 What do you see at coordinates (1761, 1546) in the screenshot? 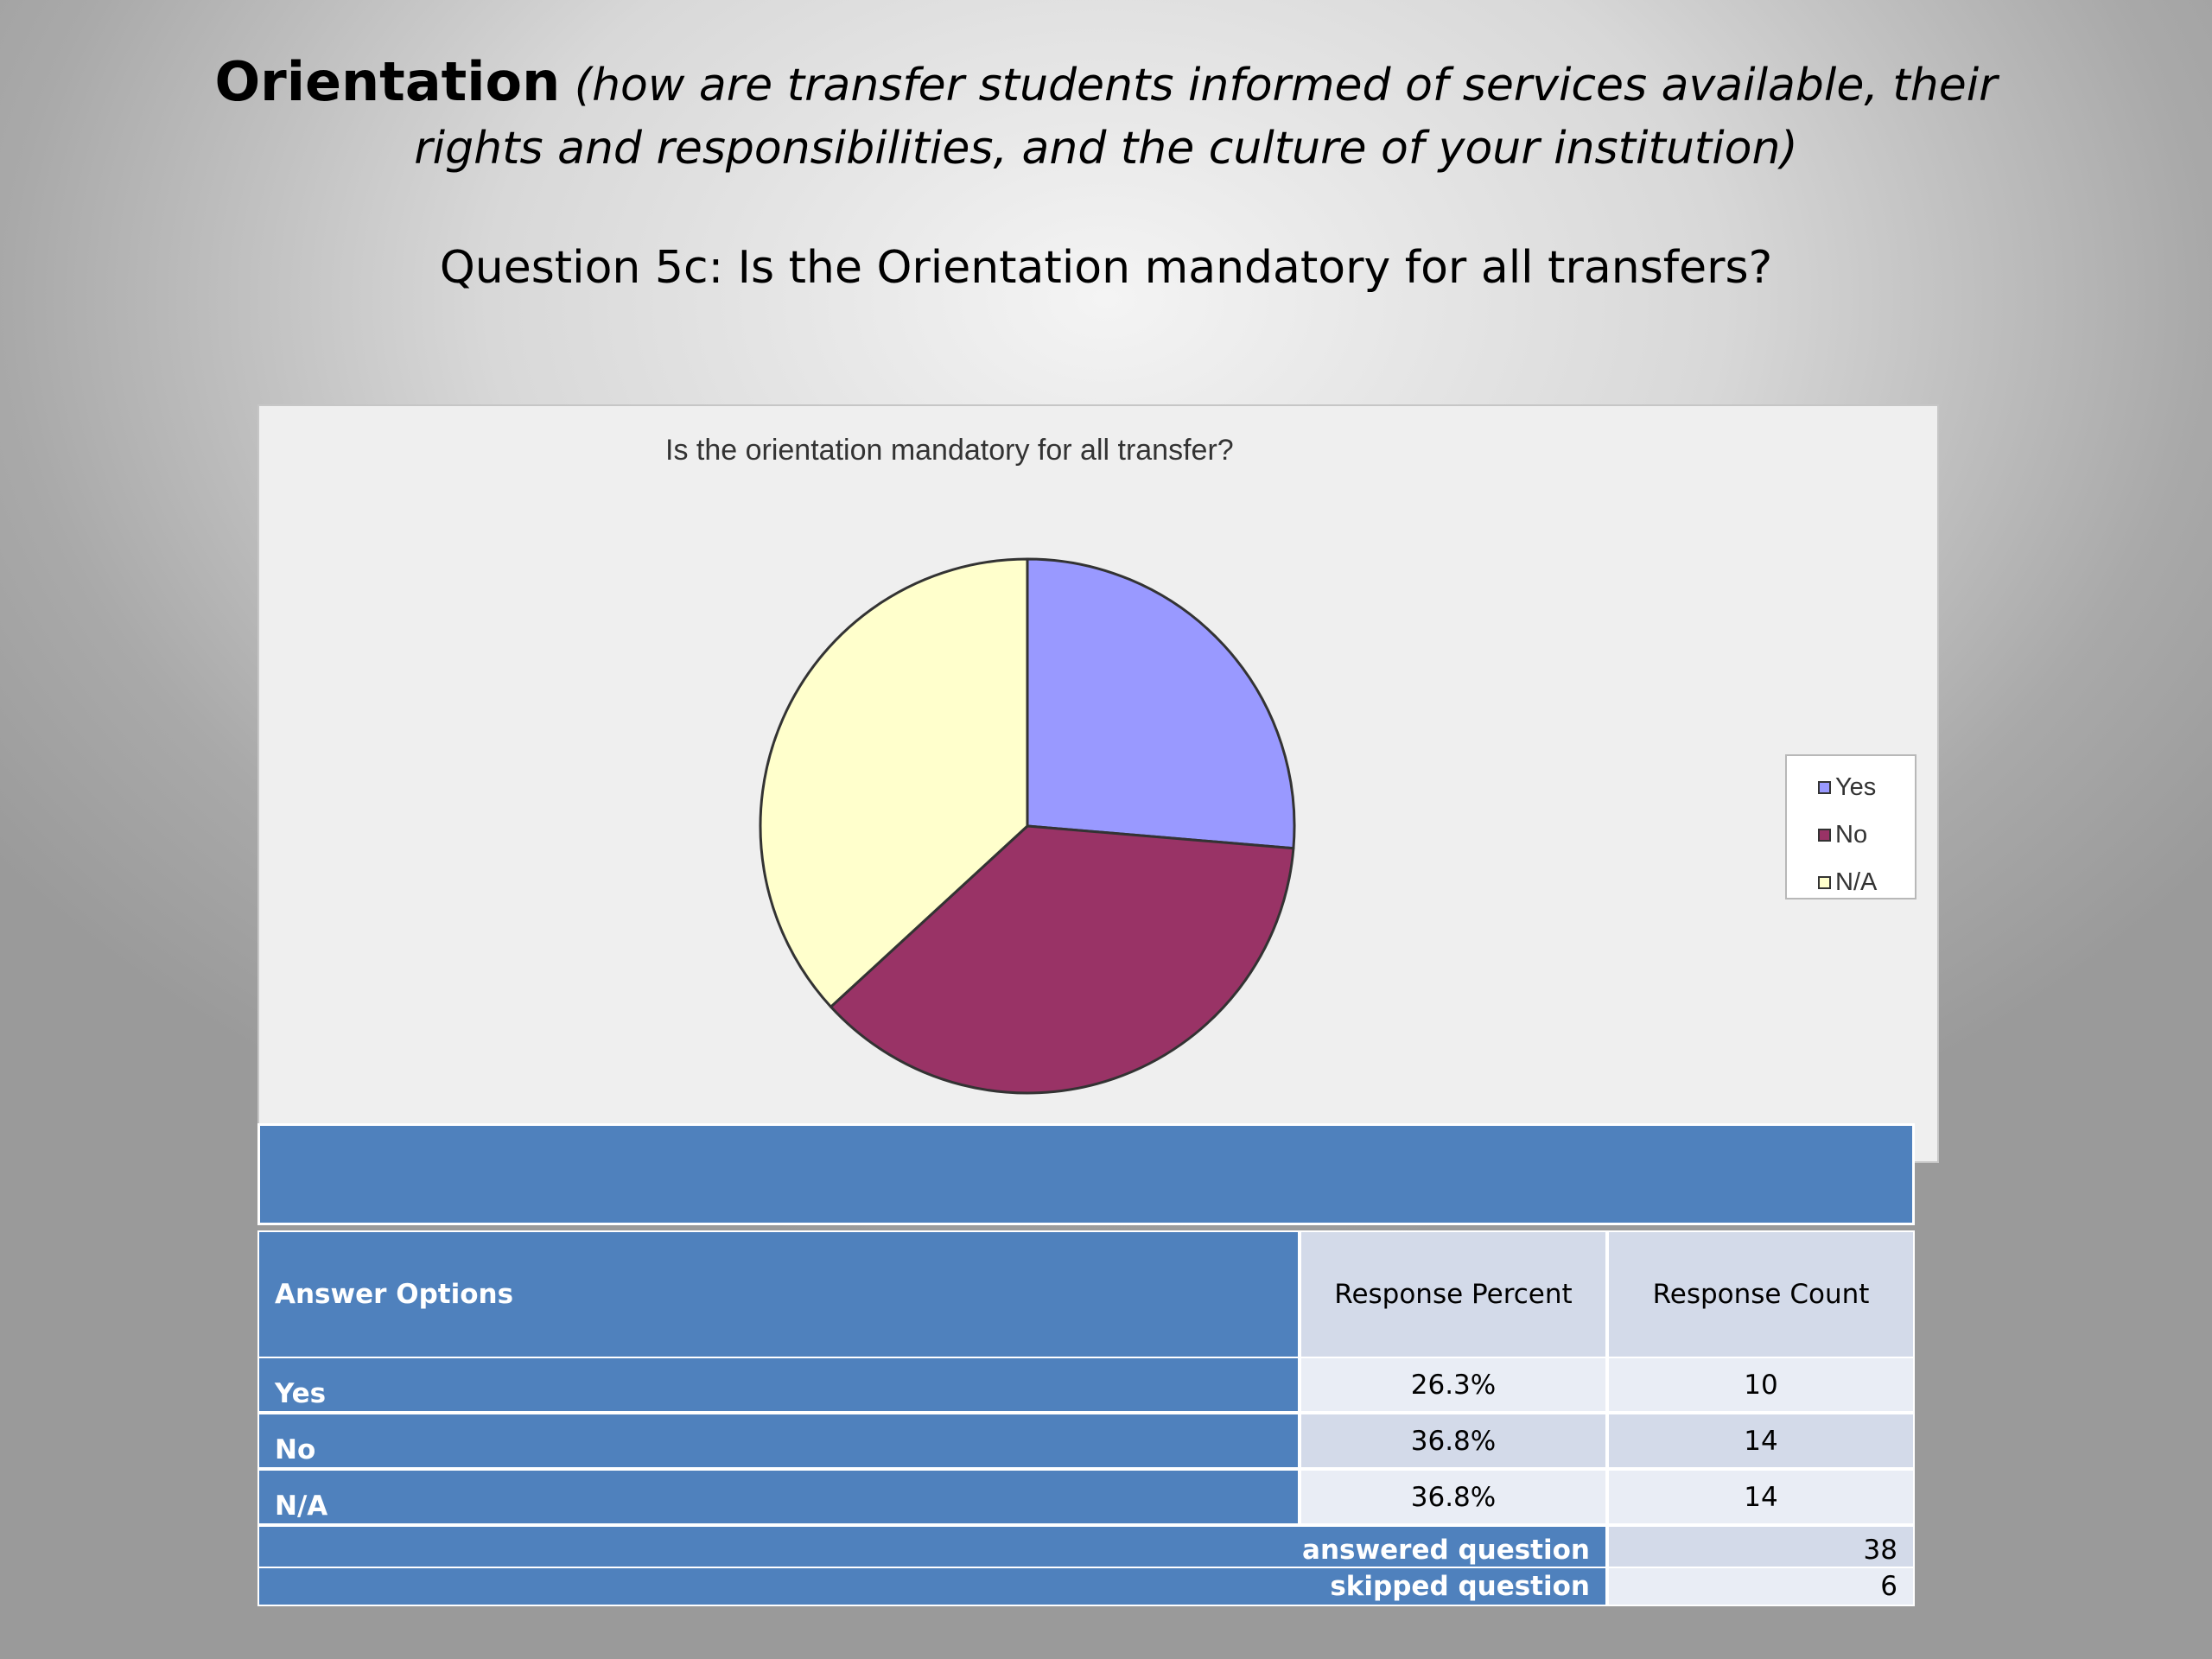
I see `answered-question-value: 38` at bounding box center [1761, 1546].